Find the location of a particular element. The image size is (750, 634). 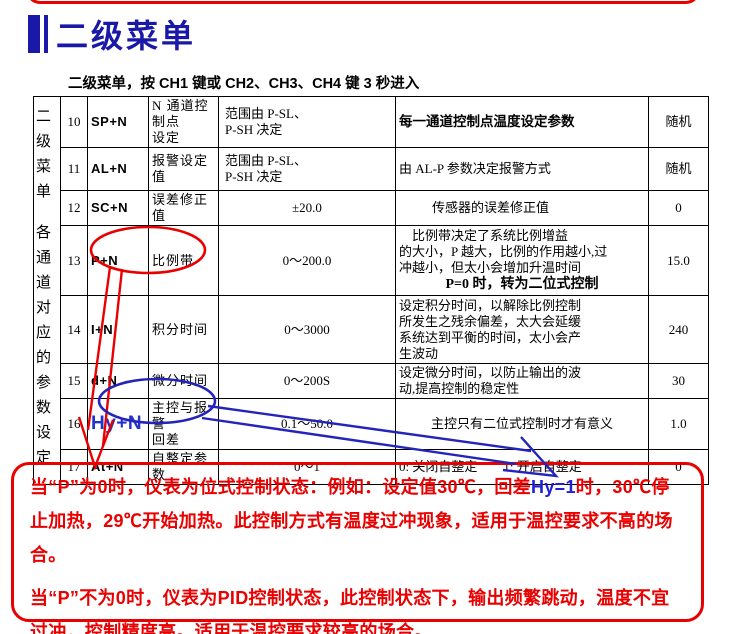

cell-code: SC+N is located at coordinates (118, 208).